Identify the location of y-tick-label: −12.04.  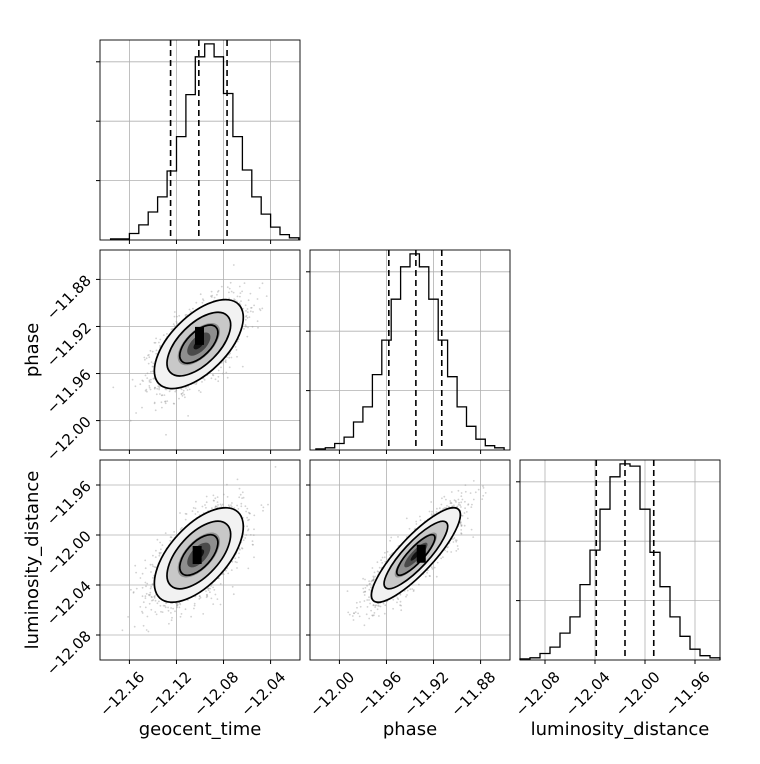
(69, 603).